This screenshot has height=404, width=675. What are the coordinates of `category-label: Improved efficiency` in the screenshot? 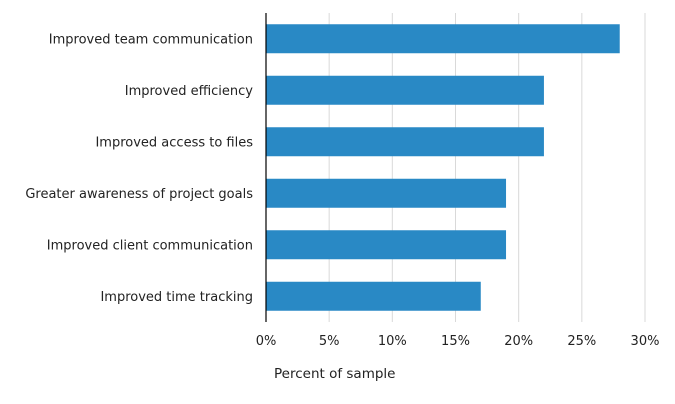 It's located at (189, 91).